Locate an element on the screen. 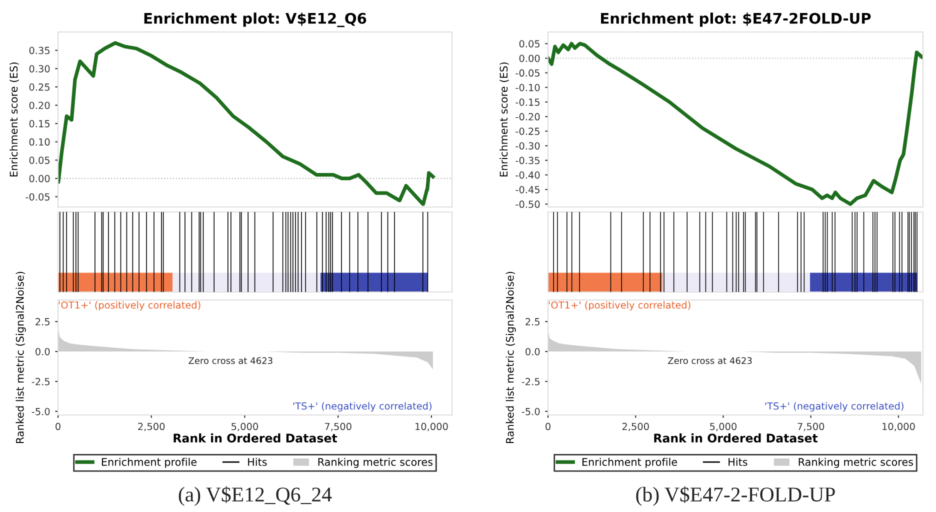 The image size is (936, 512). y-tick-label: -0.15 is located at coordinates (528, 102).